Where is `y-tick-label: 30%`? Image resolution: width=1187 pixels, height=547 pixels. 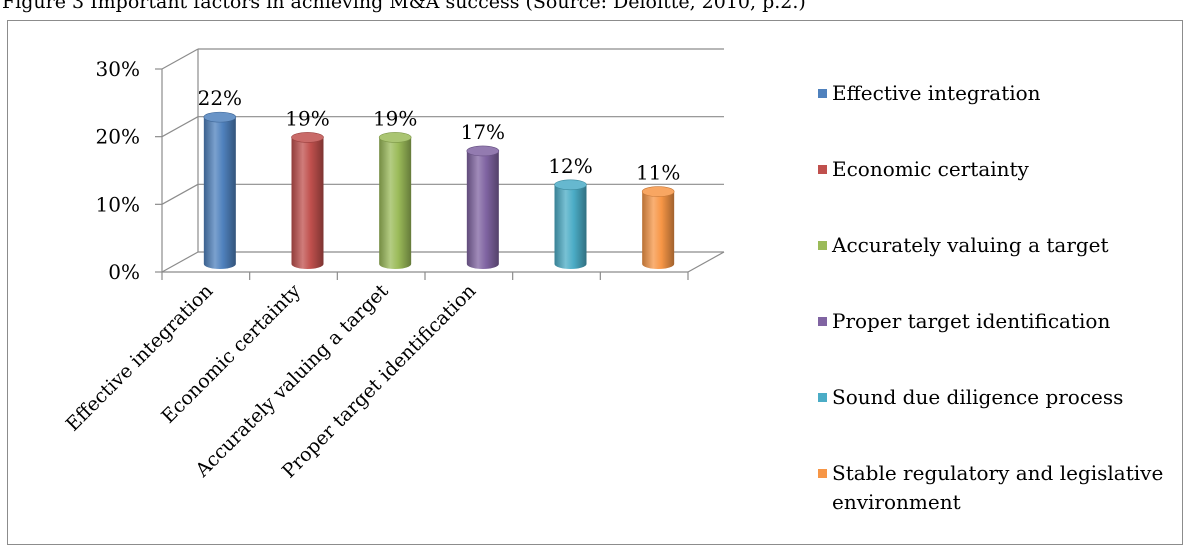
y-tick-label: 30% is located at coordinates (118, 69).